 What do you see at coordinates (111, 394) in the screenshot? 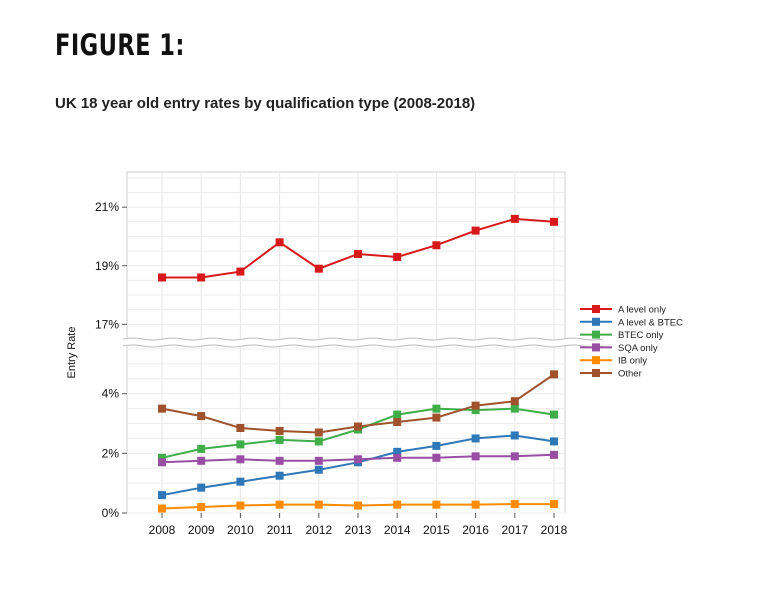
I see `y-tick-label: 4%` at bounding box center [111, 394].